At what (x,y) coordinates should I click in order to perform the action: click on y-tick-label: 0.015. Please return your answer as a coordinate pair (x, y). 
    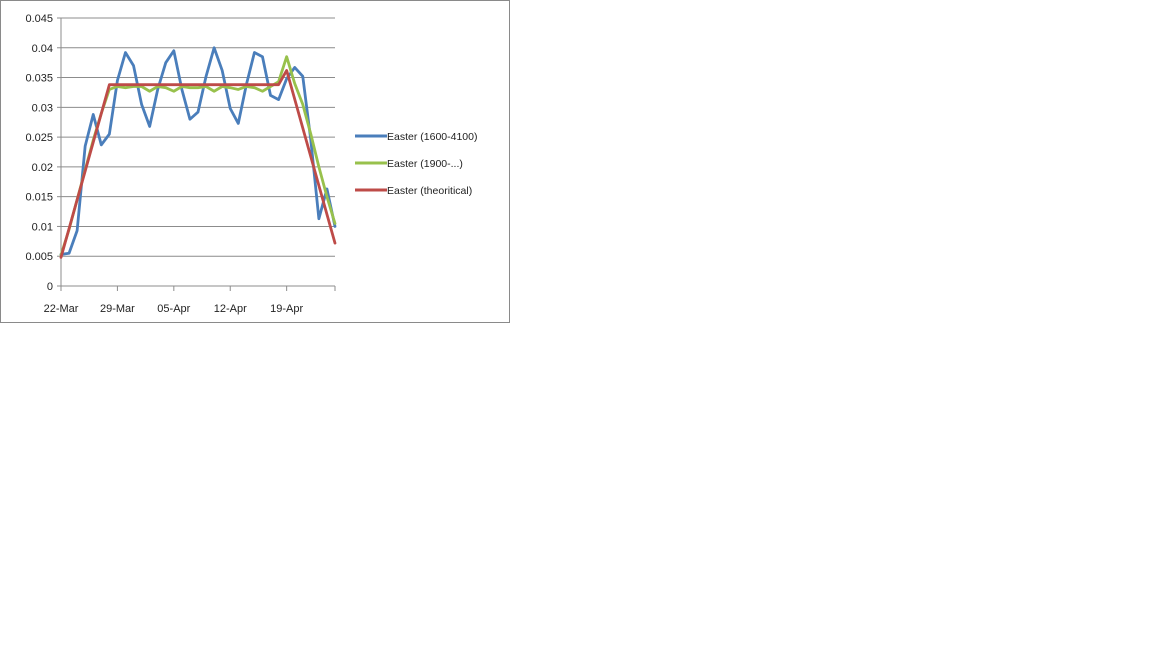
    Looking at the image, I should click on (39, 198).